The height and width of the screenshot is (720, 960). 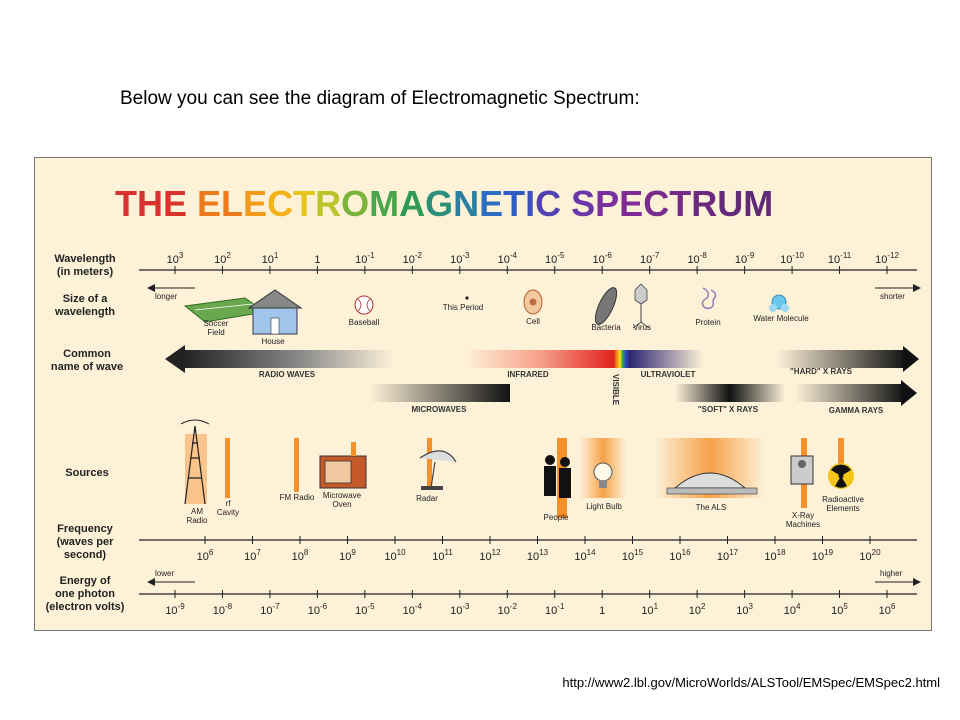 I want to click on row-label-energy: Energy of one photon (electron volts), so click(x=85, y=594).